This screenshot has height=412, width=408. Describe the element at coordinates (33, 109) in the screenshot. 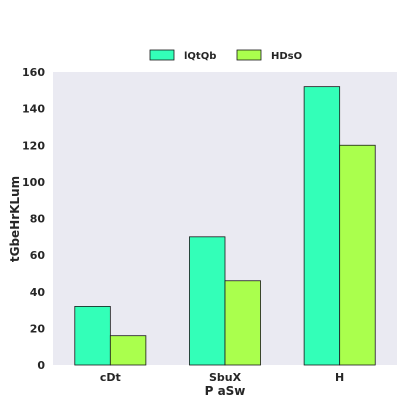

I see `y-tick-label: 140` at that location.